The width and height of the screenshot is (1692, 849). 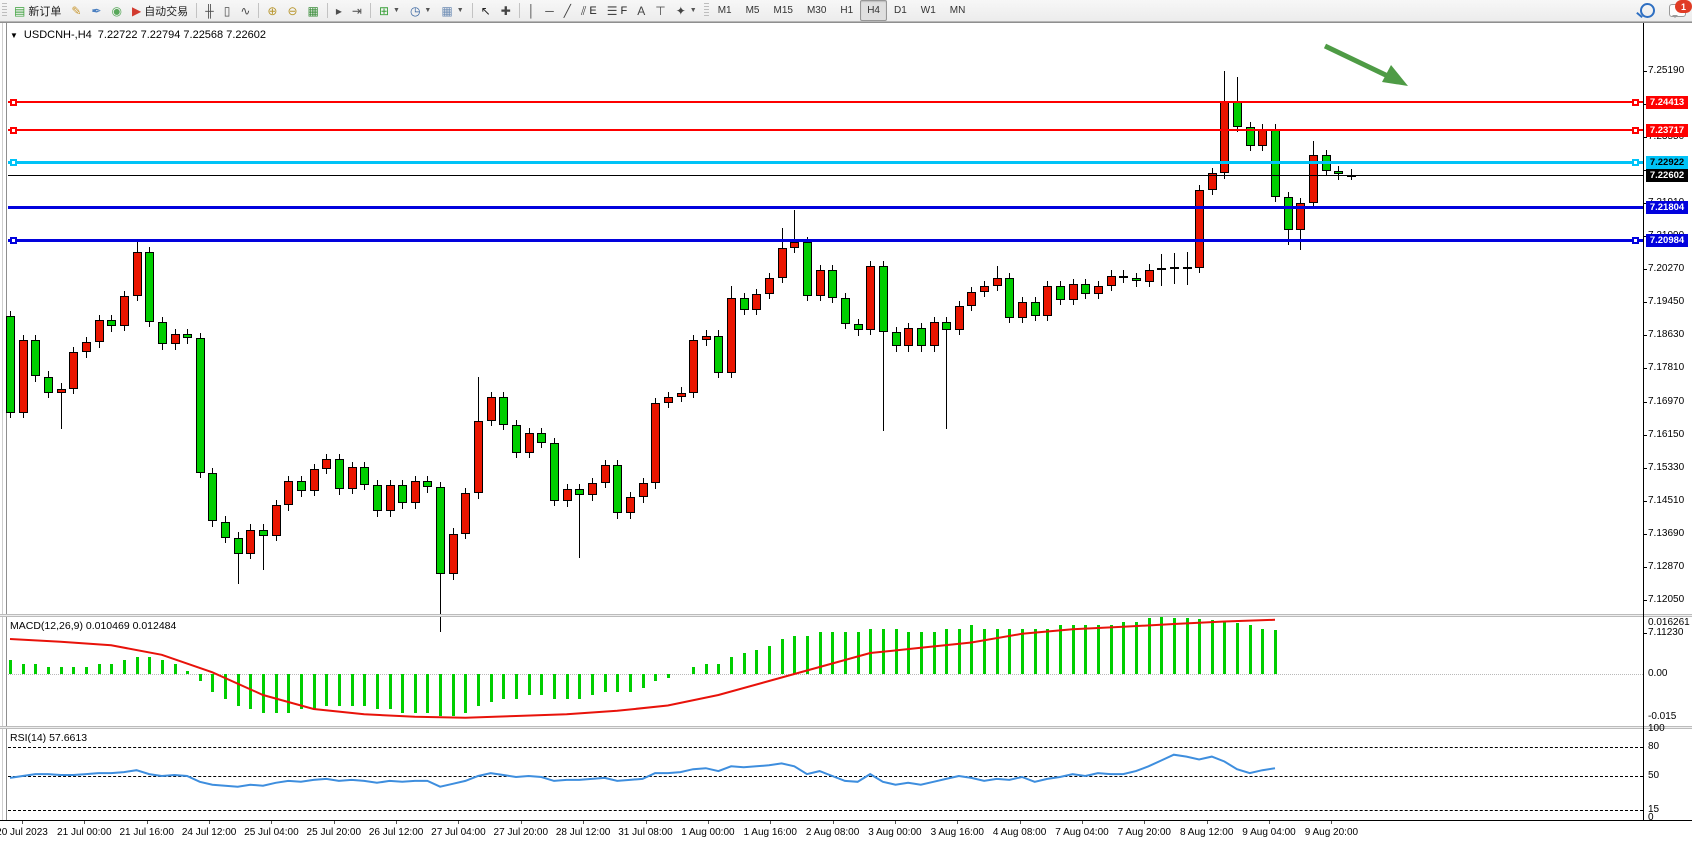 What do you see at coordinates (1647, 10) in the screenshot?
I see `search-icon` at bounding box center [1647, 10].